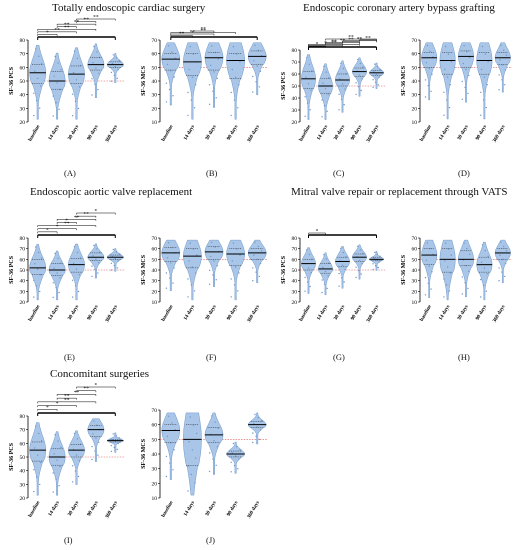 Image resolution: width=523 pixels, height=550 pixels. What do you see at coordinates (203, 30) in the screenshot?
I see `significance-label-b: **` at bounding box center [203, 30].